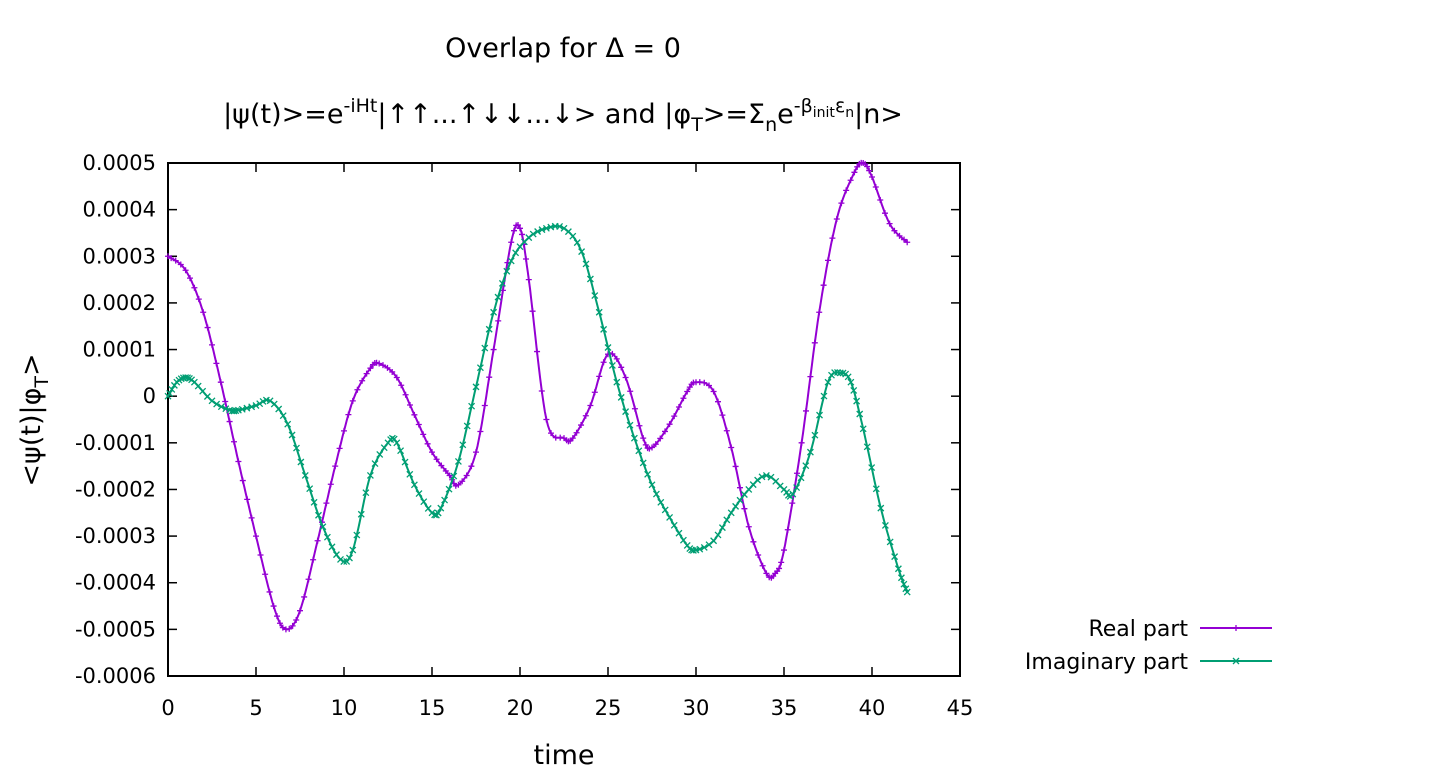  What do you see at coordinates (115, 489) in the screenshot?
I see `y-tick-label: -0.0002` at bounding box center [115, 489].